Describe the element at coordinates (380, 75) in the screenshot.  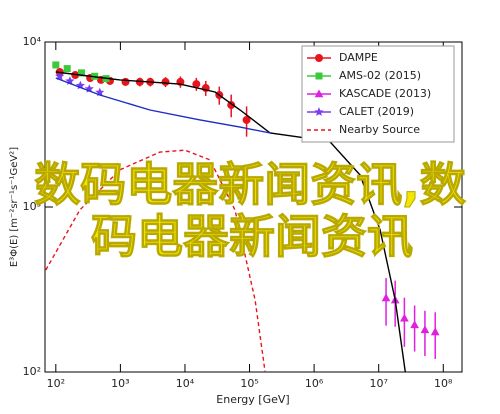
I see `legend-label: AMS-02 (2015)` at that location.